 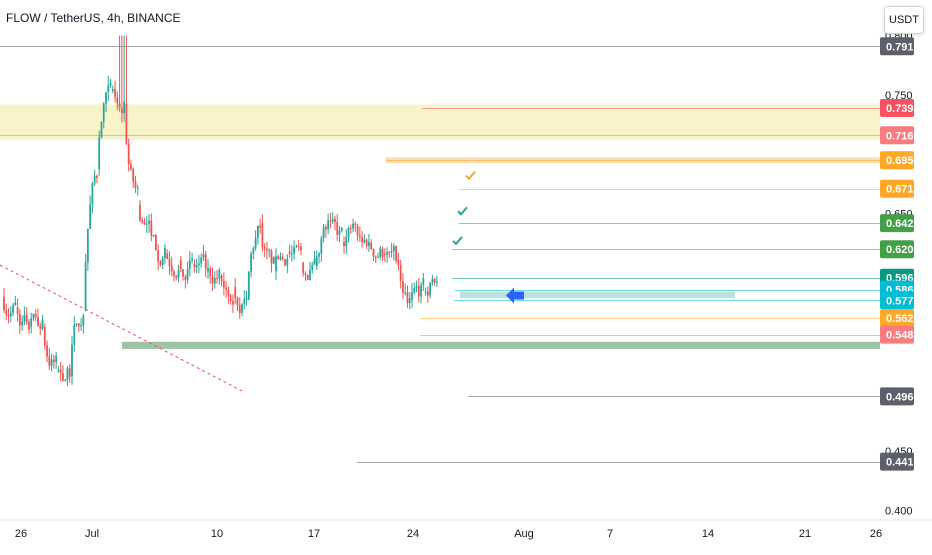 I want to click on x-tick-label: 7, so click(x=610, y=534).